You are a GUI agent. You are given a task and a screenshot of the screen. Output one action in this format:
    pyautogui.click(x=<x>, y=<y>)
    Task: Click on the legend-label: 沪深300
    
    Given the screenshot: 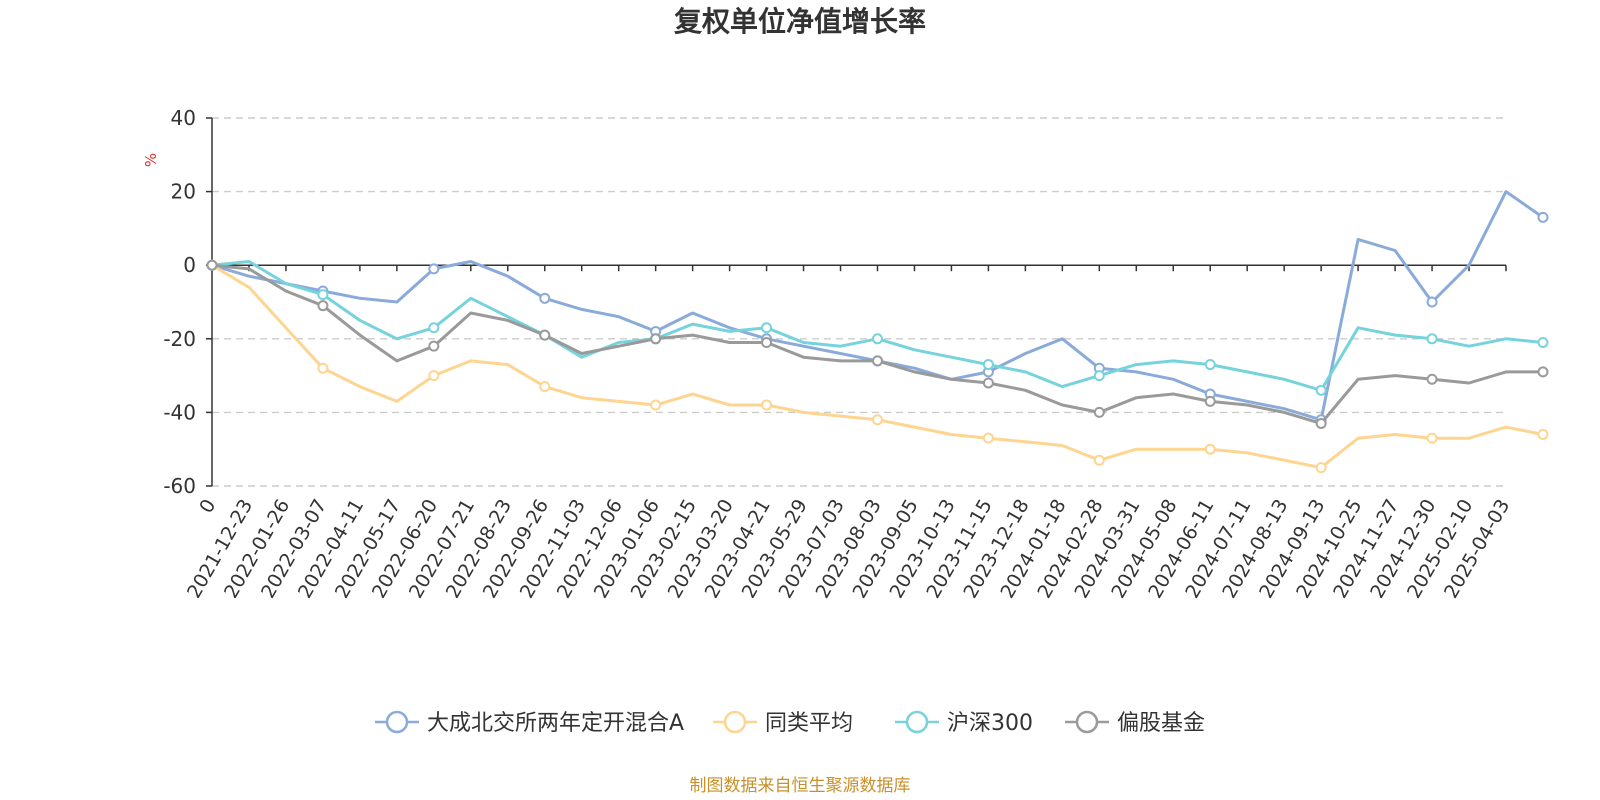 What is the action you would take?
    pyautogui.click(x=990, y=723)
    